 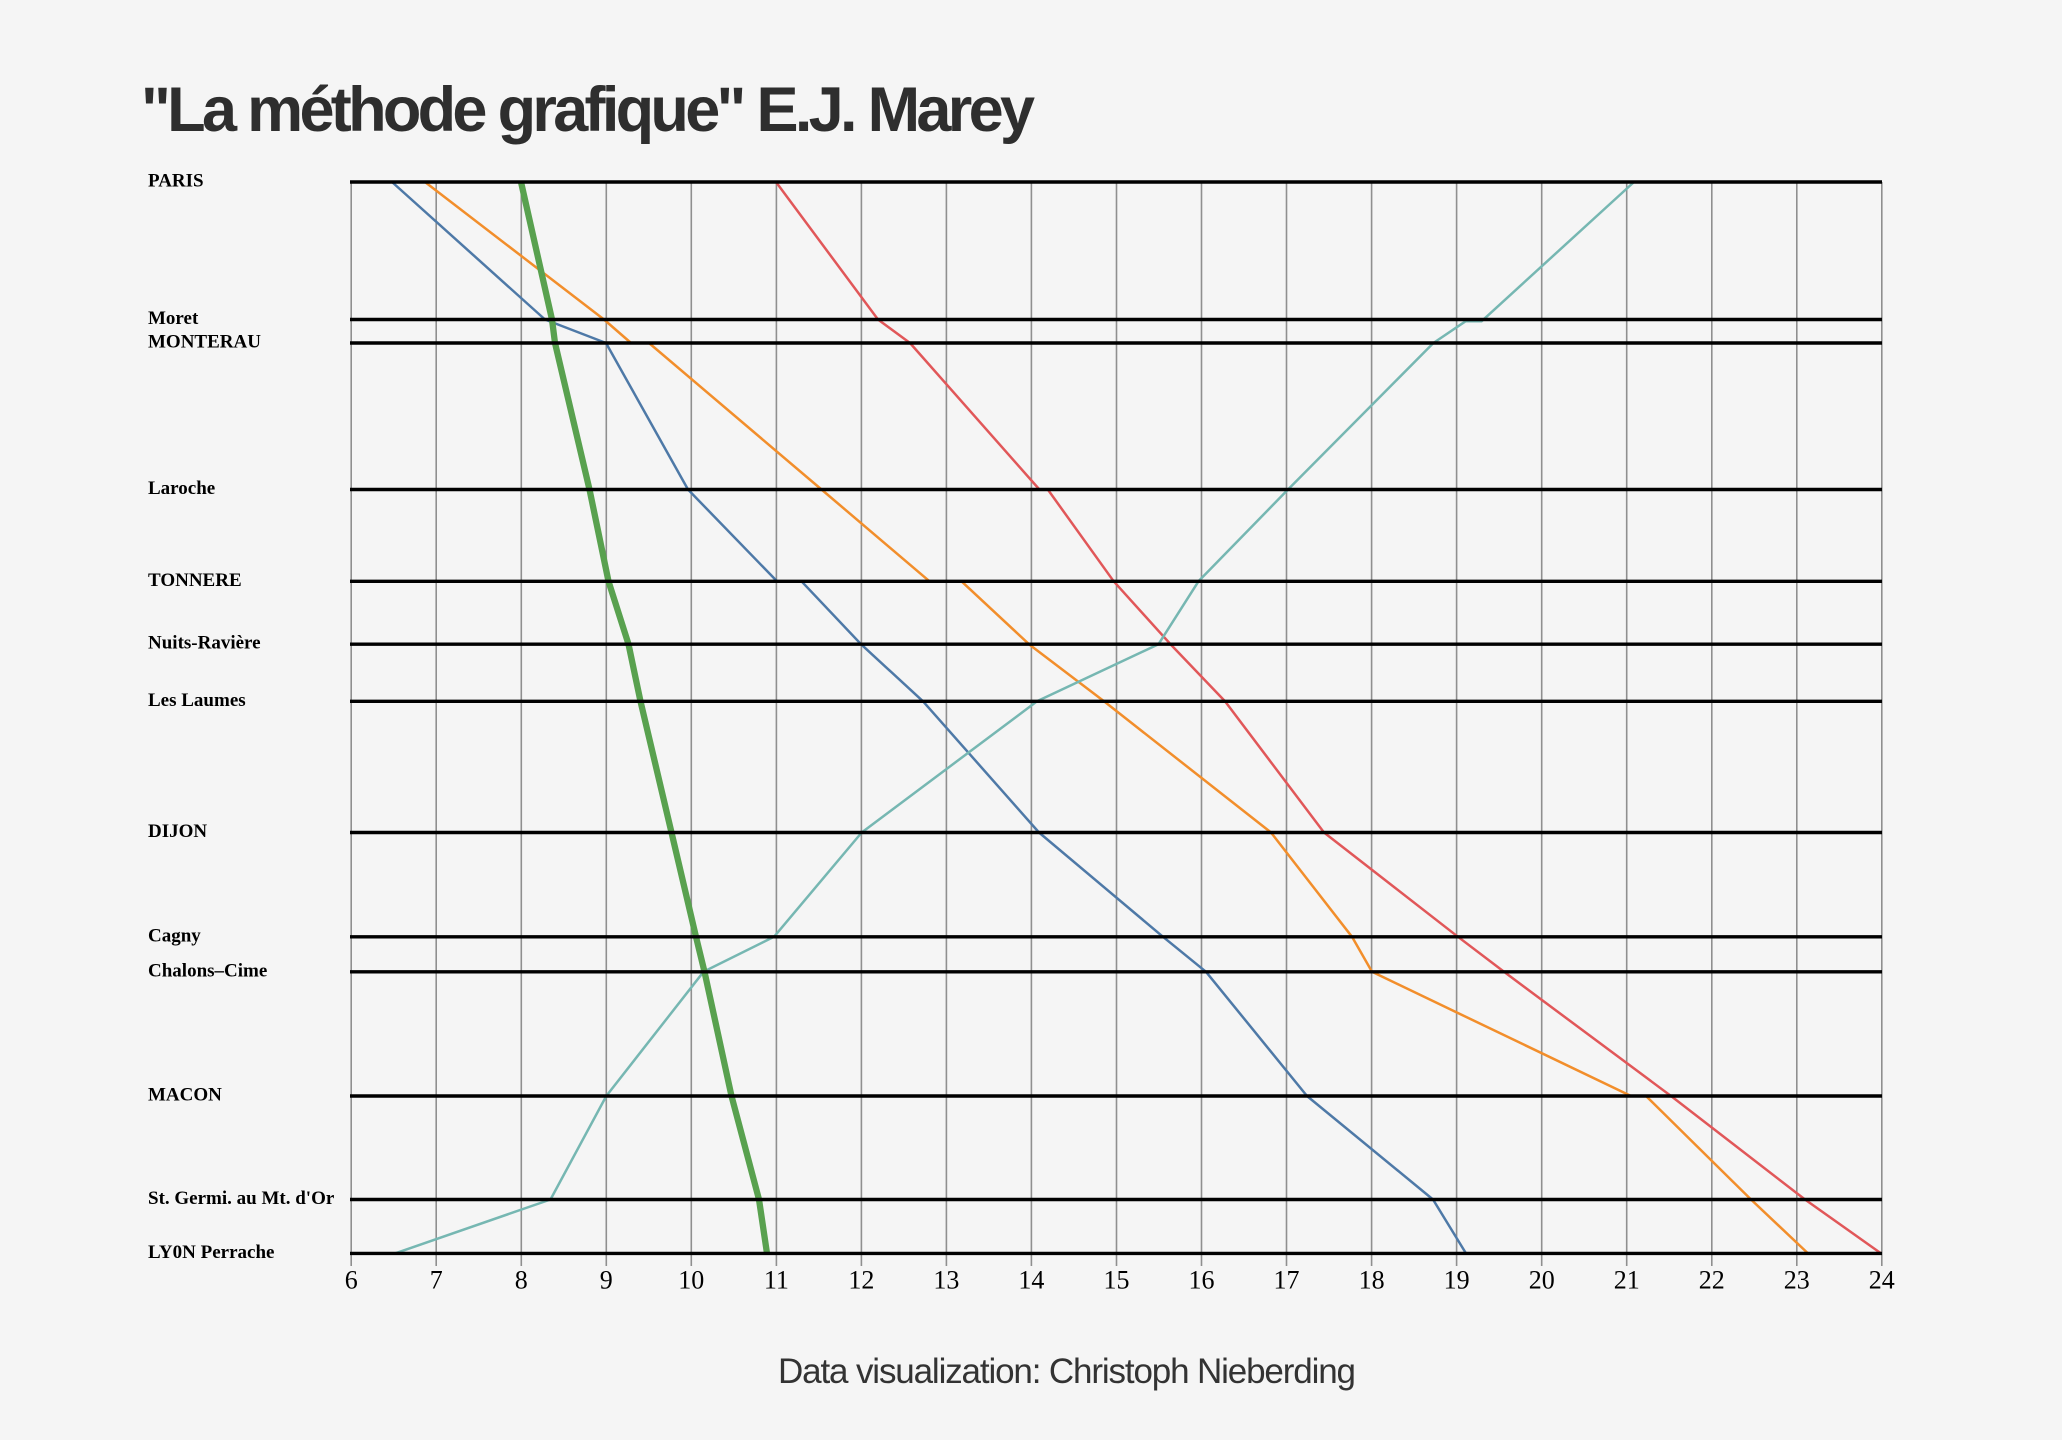 I want to click on svg-text: 7, so click(x=436, y=1280).